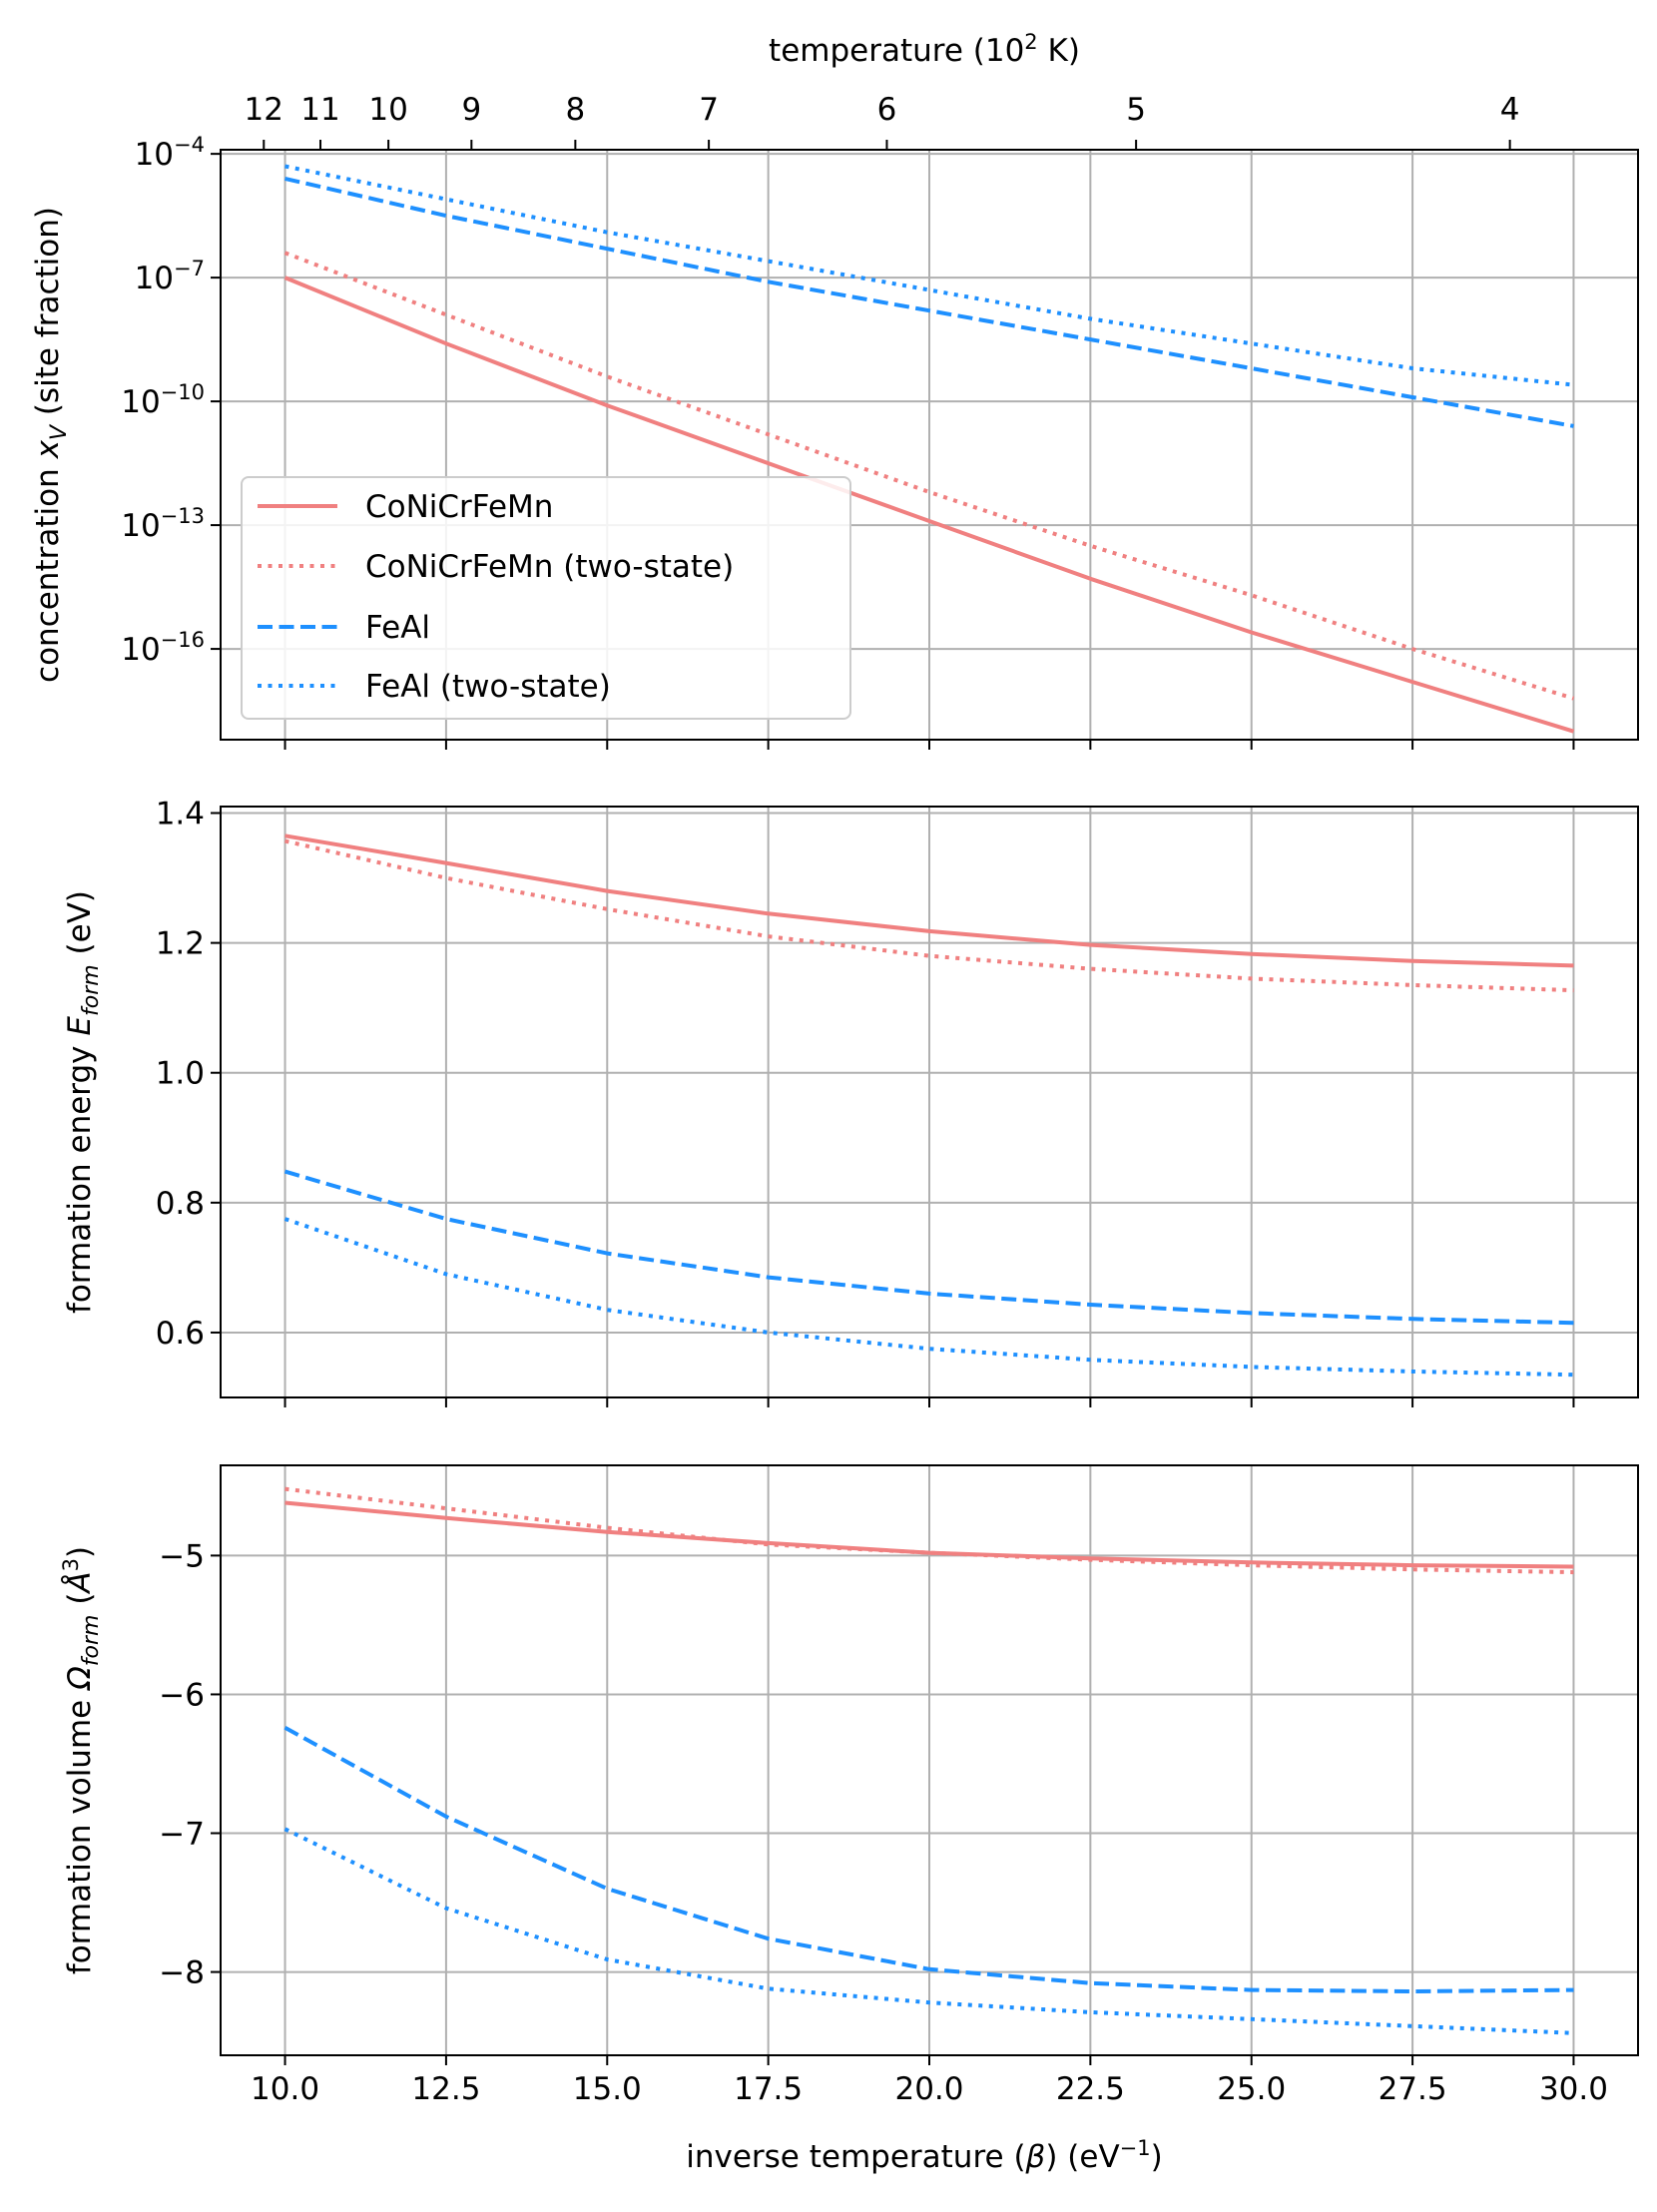 The width and height of the screenshot is (1657, 2212). I want to click on formation-volume-y-label: formation volume Ωform (Å3), so click(81, 1760).